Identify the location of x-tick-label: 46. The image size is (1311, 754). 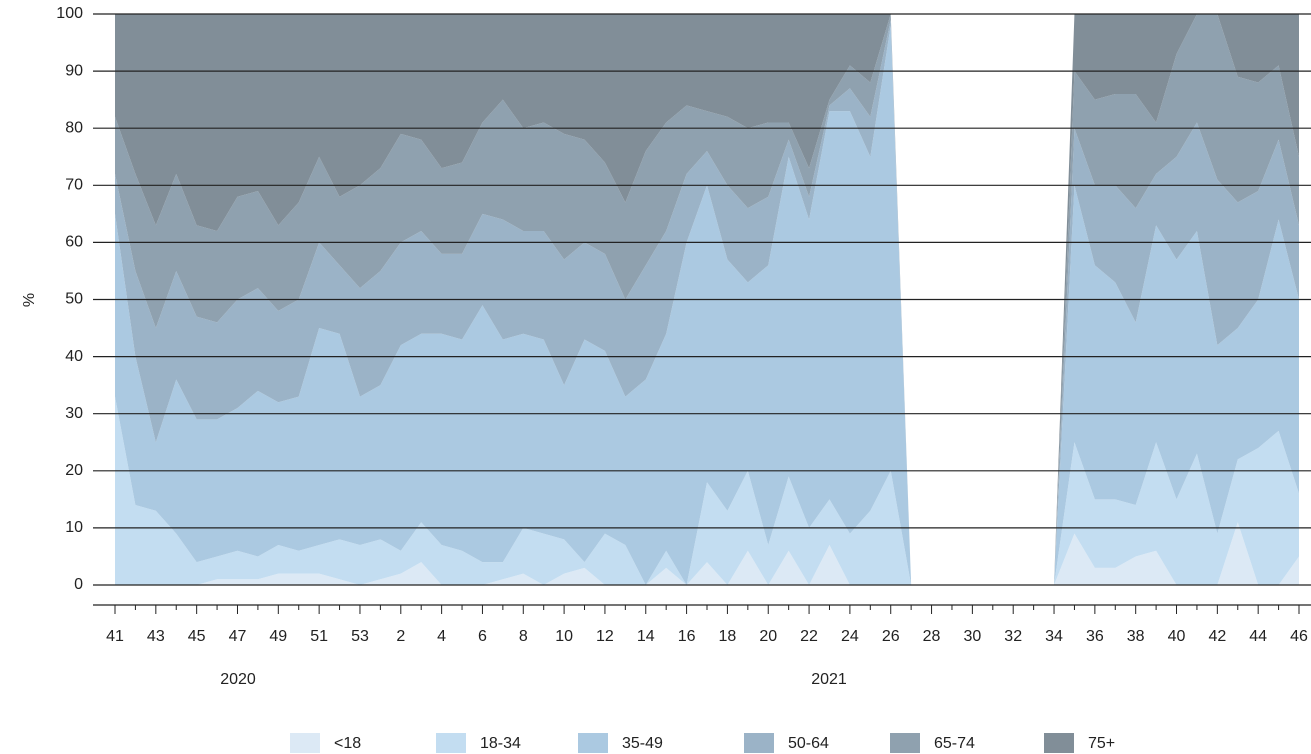
(1299, 636).